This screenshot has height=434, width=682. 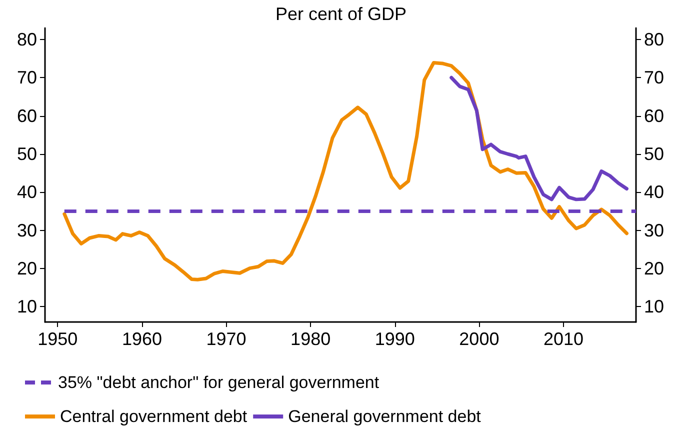 I want to click on y-tick-label: 60, so click(x=26, y=116).